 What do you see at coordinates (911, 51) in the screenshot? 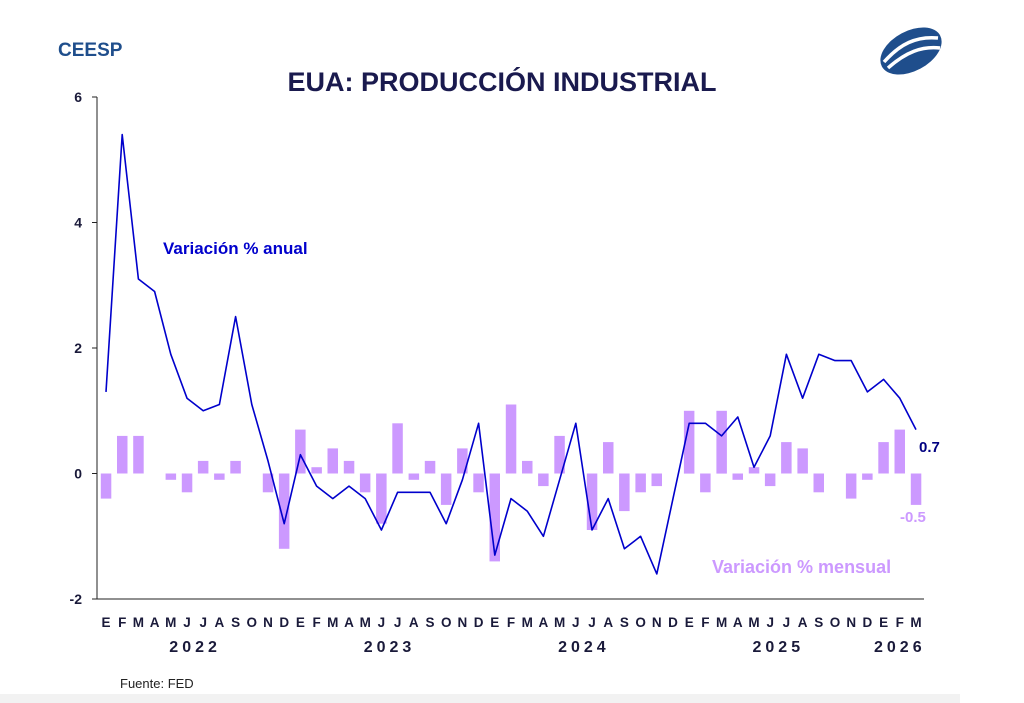
I see `ceesp-logo-icon` at bounding box center [911, 51].